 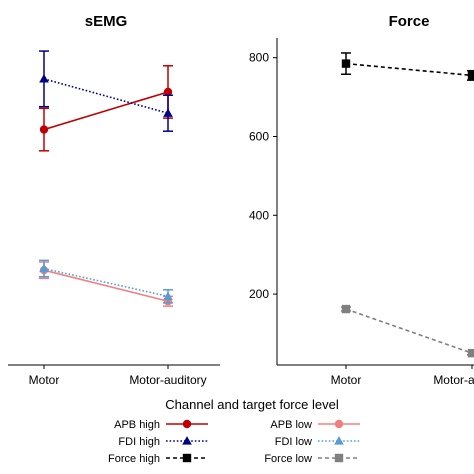 What do you see at coordinates (293, 442) in the screenshot?
I see `legend-label: FDI low` at bounding box center [293, 442].